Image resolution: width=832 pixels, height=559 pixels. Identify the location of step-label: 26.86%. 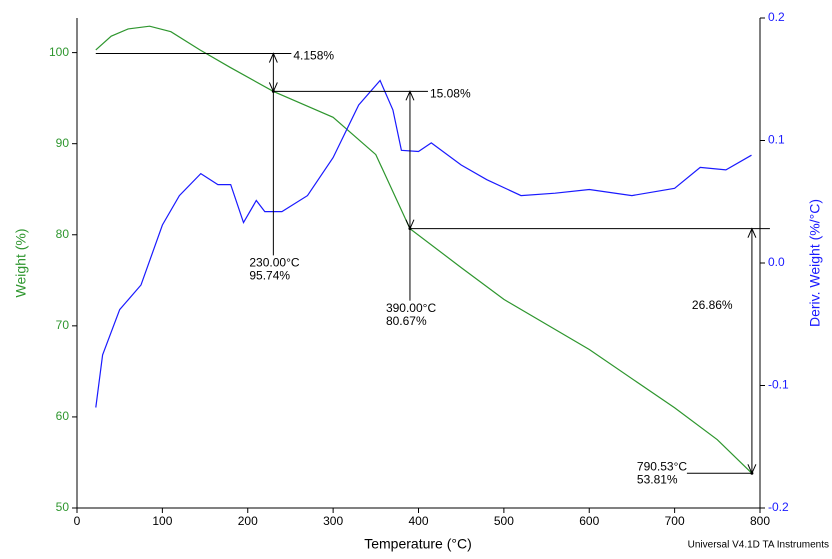
(712, 305).